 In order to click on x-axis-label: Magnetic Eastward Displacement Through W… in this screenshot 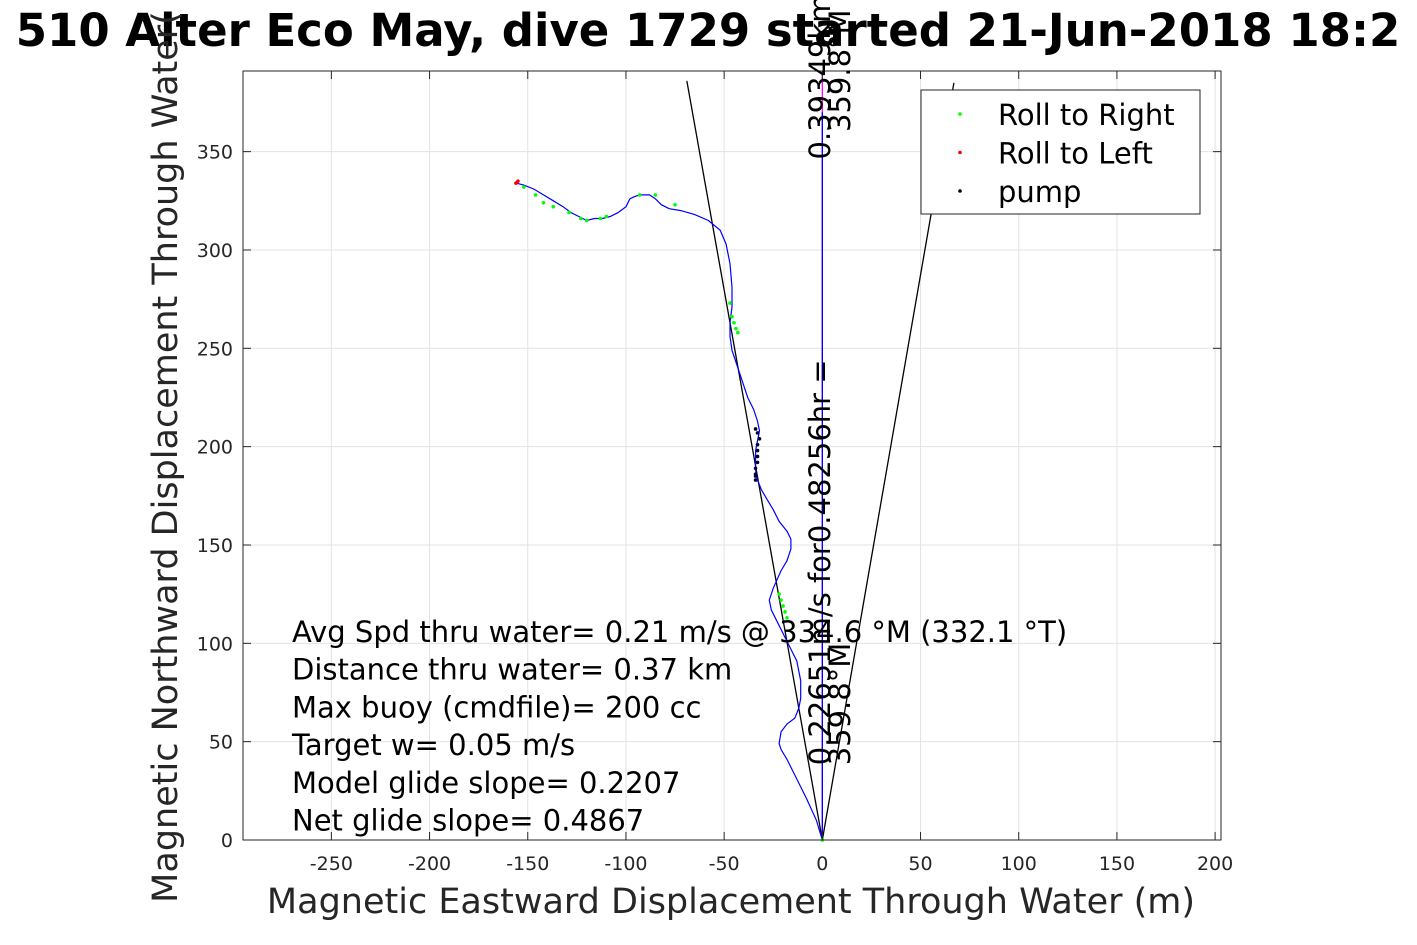, I will do `click(731, 902)`.